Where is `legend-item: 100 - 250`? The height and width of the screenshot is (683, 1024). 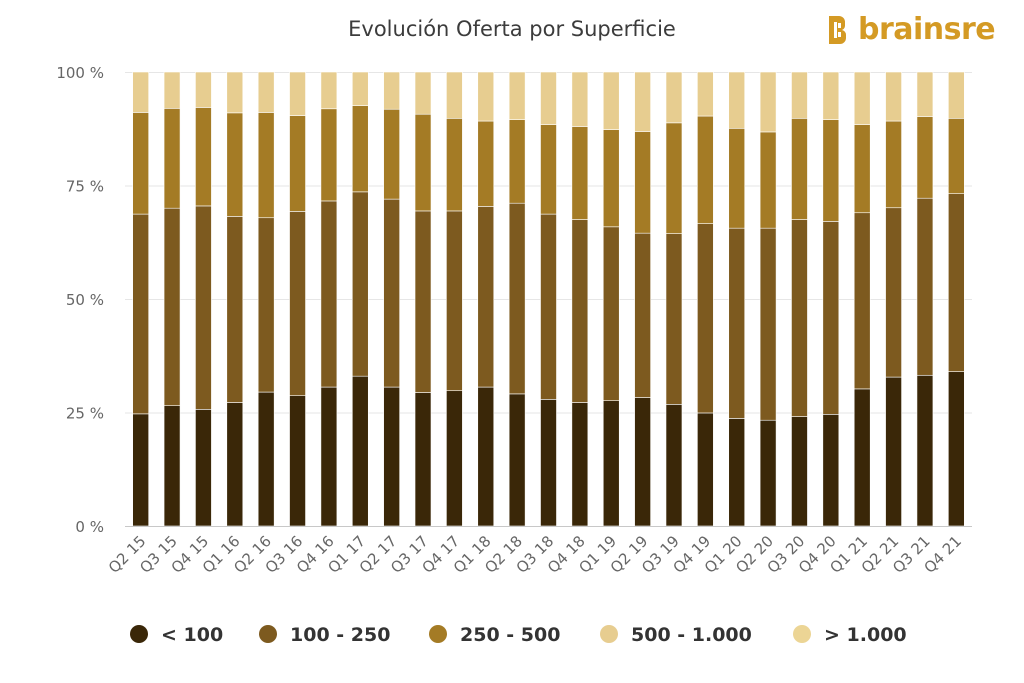 legend-item: 100 - 250 is located at coordinates (324, 635).